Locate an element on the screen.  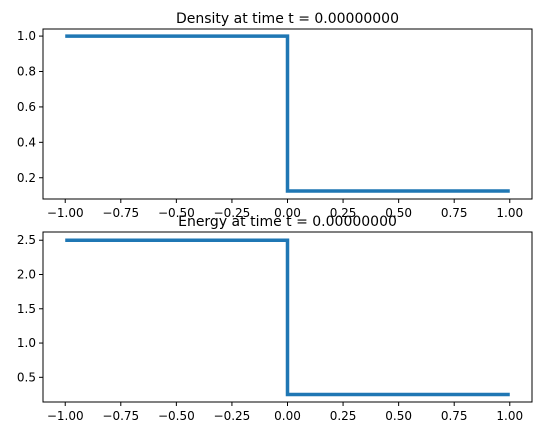
density-x-tick-label: 0.00 is located at coordinates (287, 213).